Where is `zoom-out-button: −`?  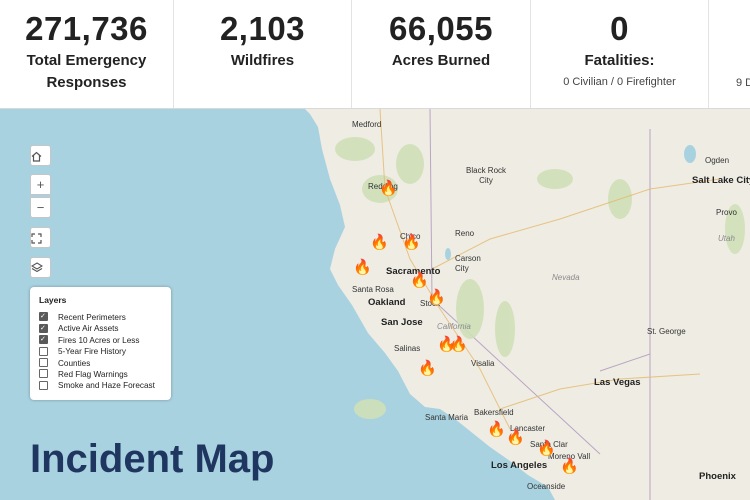
zoom-out-button: − is located at coordinates (40, 207).